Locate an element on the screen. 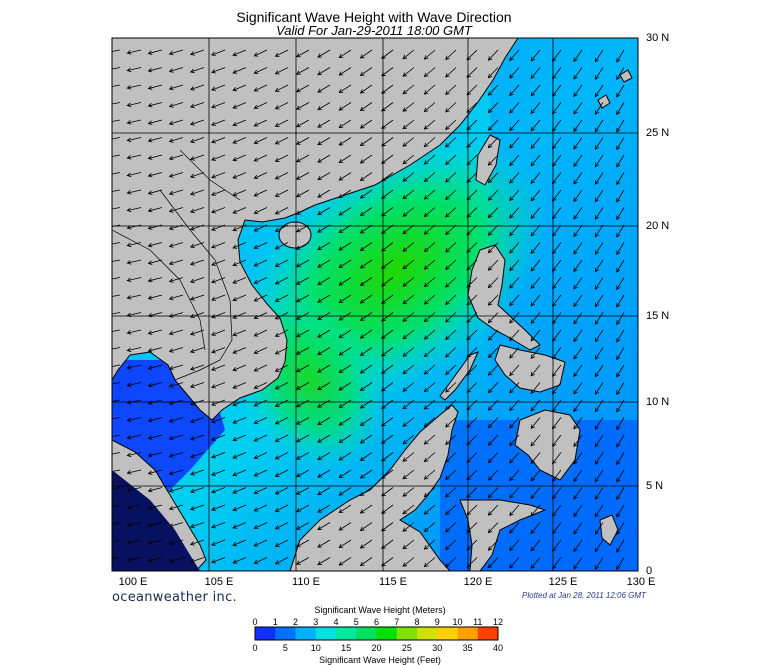  lon-label-115e: 115 E is located at coordinates (393, 582).